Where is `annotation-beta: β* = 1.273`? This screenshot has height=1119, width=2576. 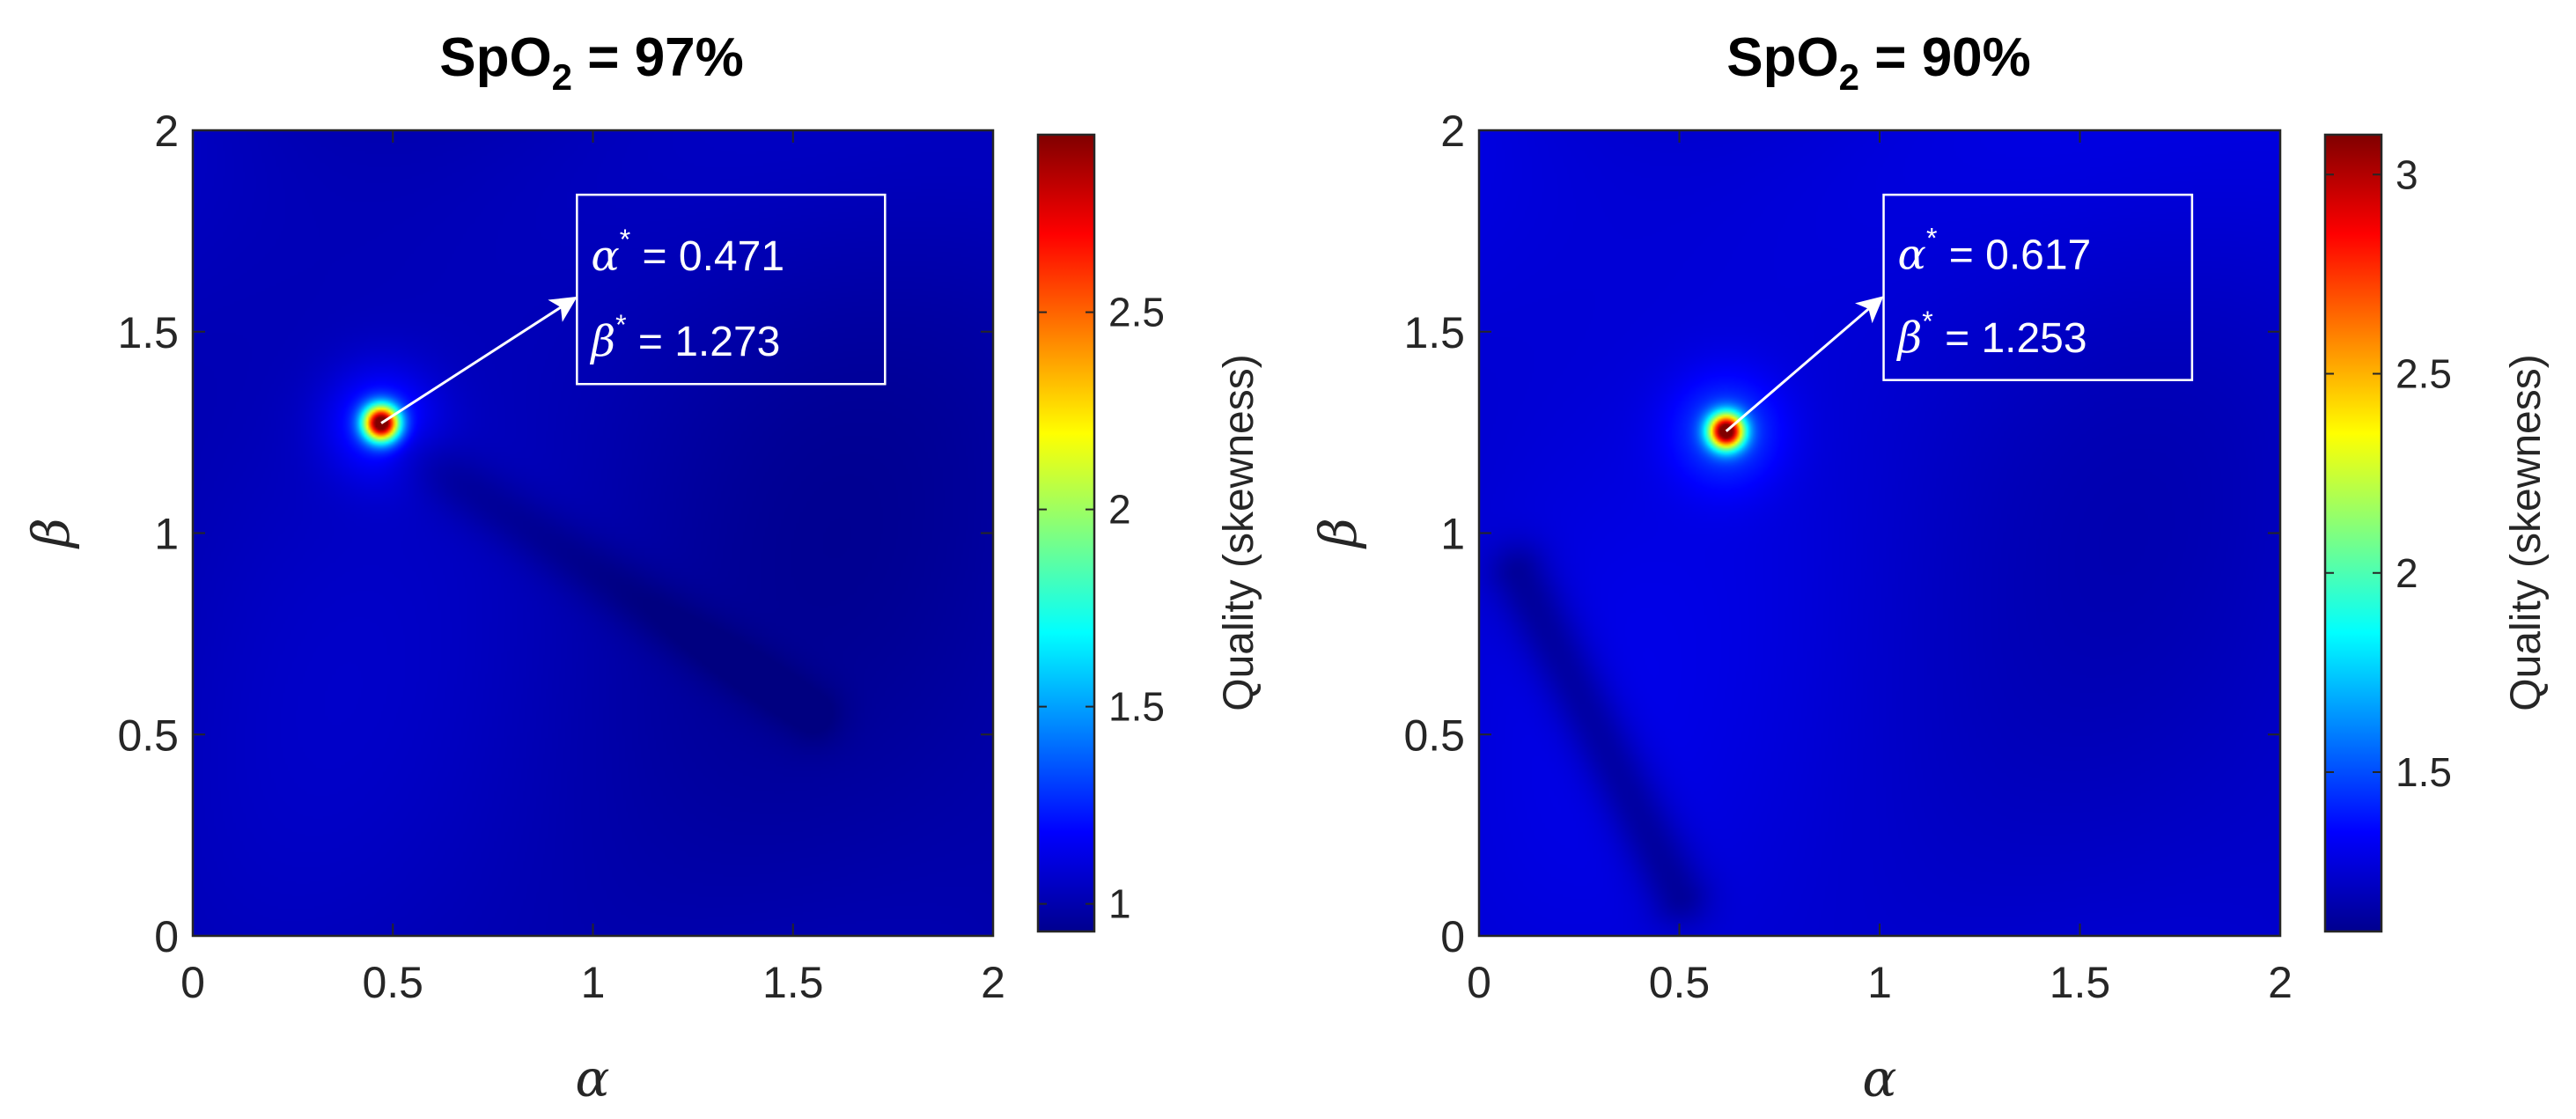 annotation-beta: β* = 1.273 is located at coordinates (684, 337).